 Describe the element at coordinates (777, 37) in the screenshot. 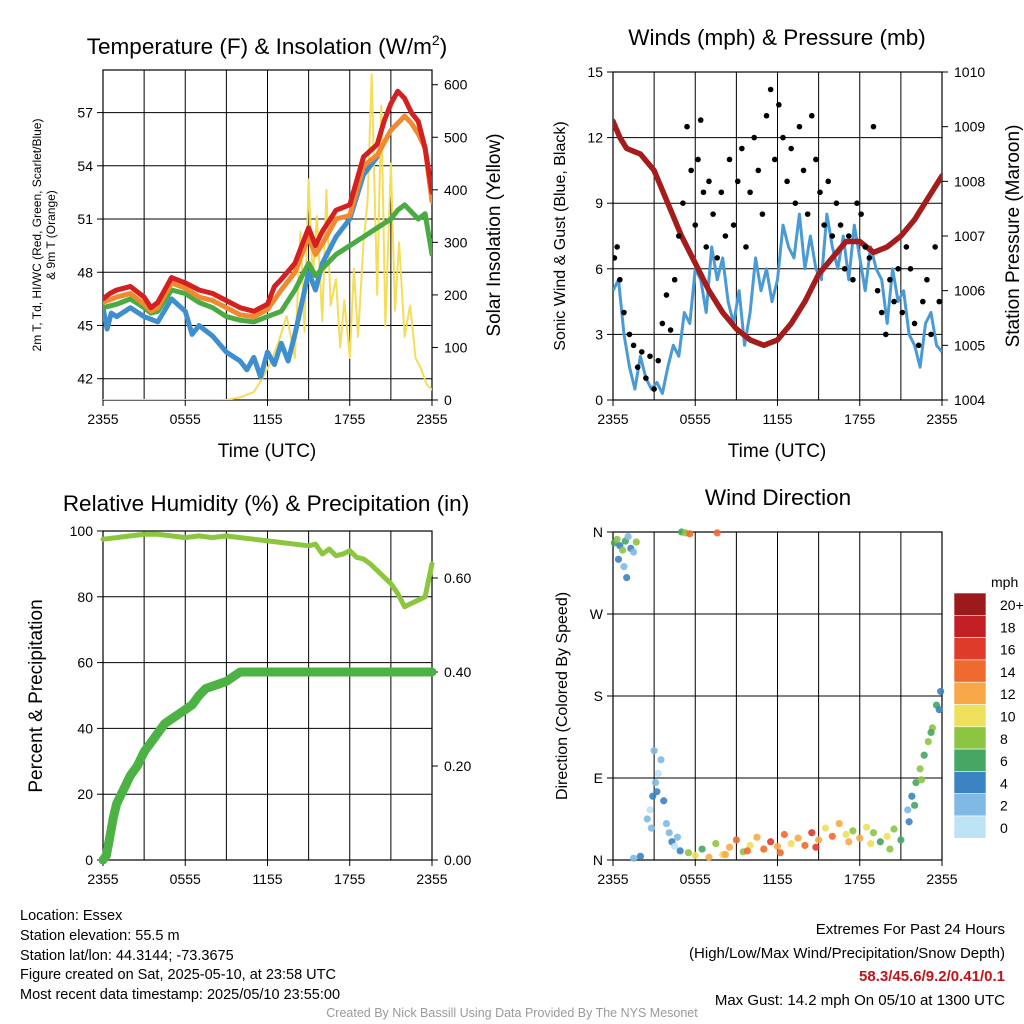

I see `chart-title: Winds (mph) & Pressure (mb)` at that location.